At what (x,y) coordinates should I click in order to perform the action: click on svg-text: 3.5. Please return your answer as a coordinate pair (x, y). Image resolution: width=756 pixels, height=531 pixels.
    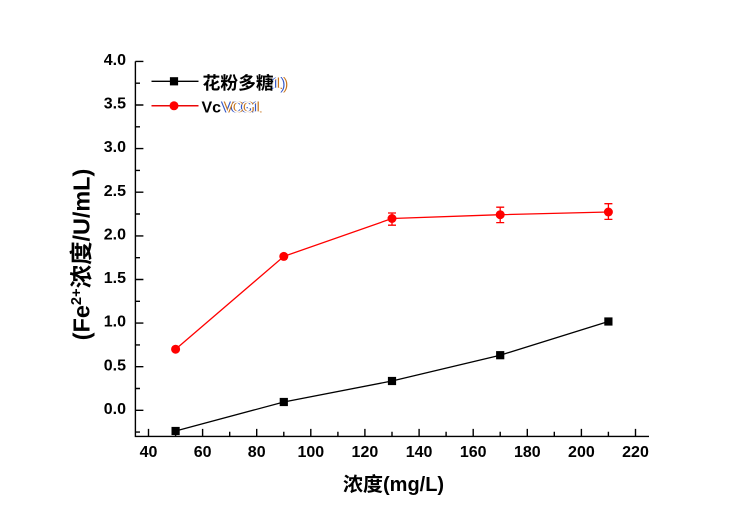
    Looking at the image, I should click on (115, 104).